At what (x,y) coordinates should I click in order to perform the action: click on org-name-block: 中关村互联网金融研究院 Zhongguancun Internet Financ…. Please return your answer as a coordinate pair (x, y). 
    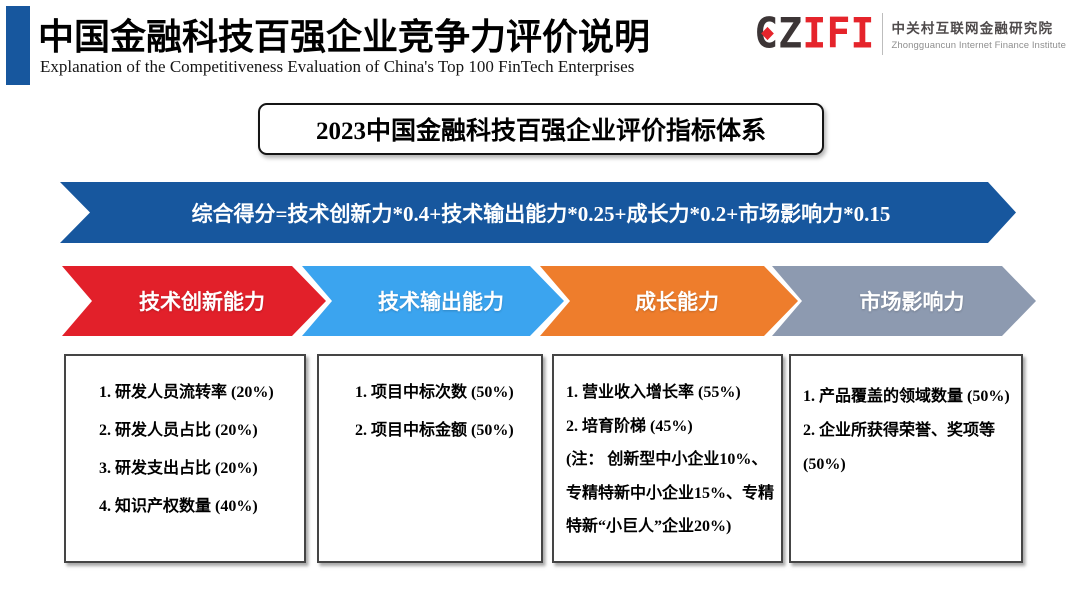
    Looking at the image, I should click on (979, 34).